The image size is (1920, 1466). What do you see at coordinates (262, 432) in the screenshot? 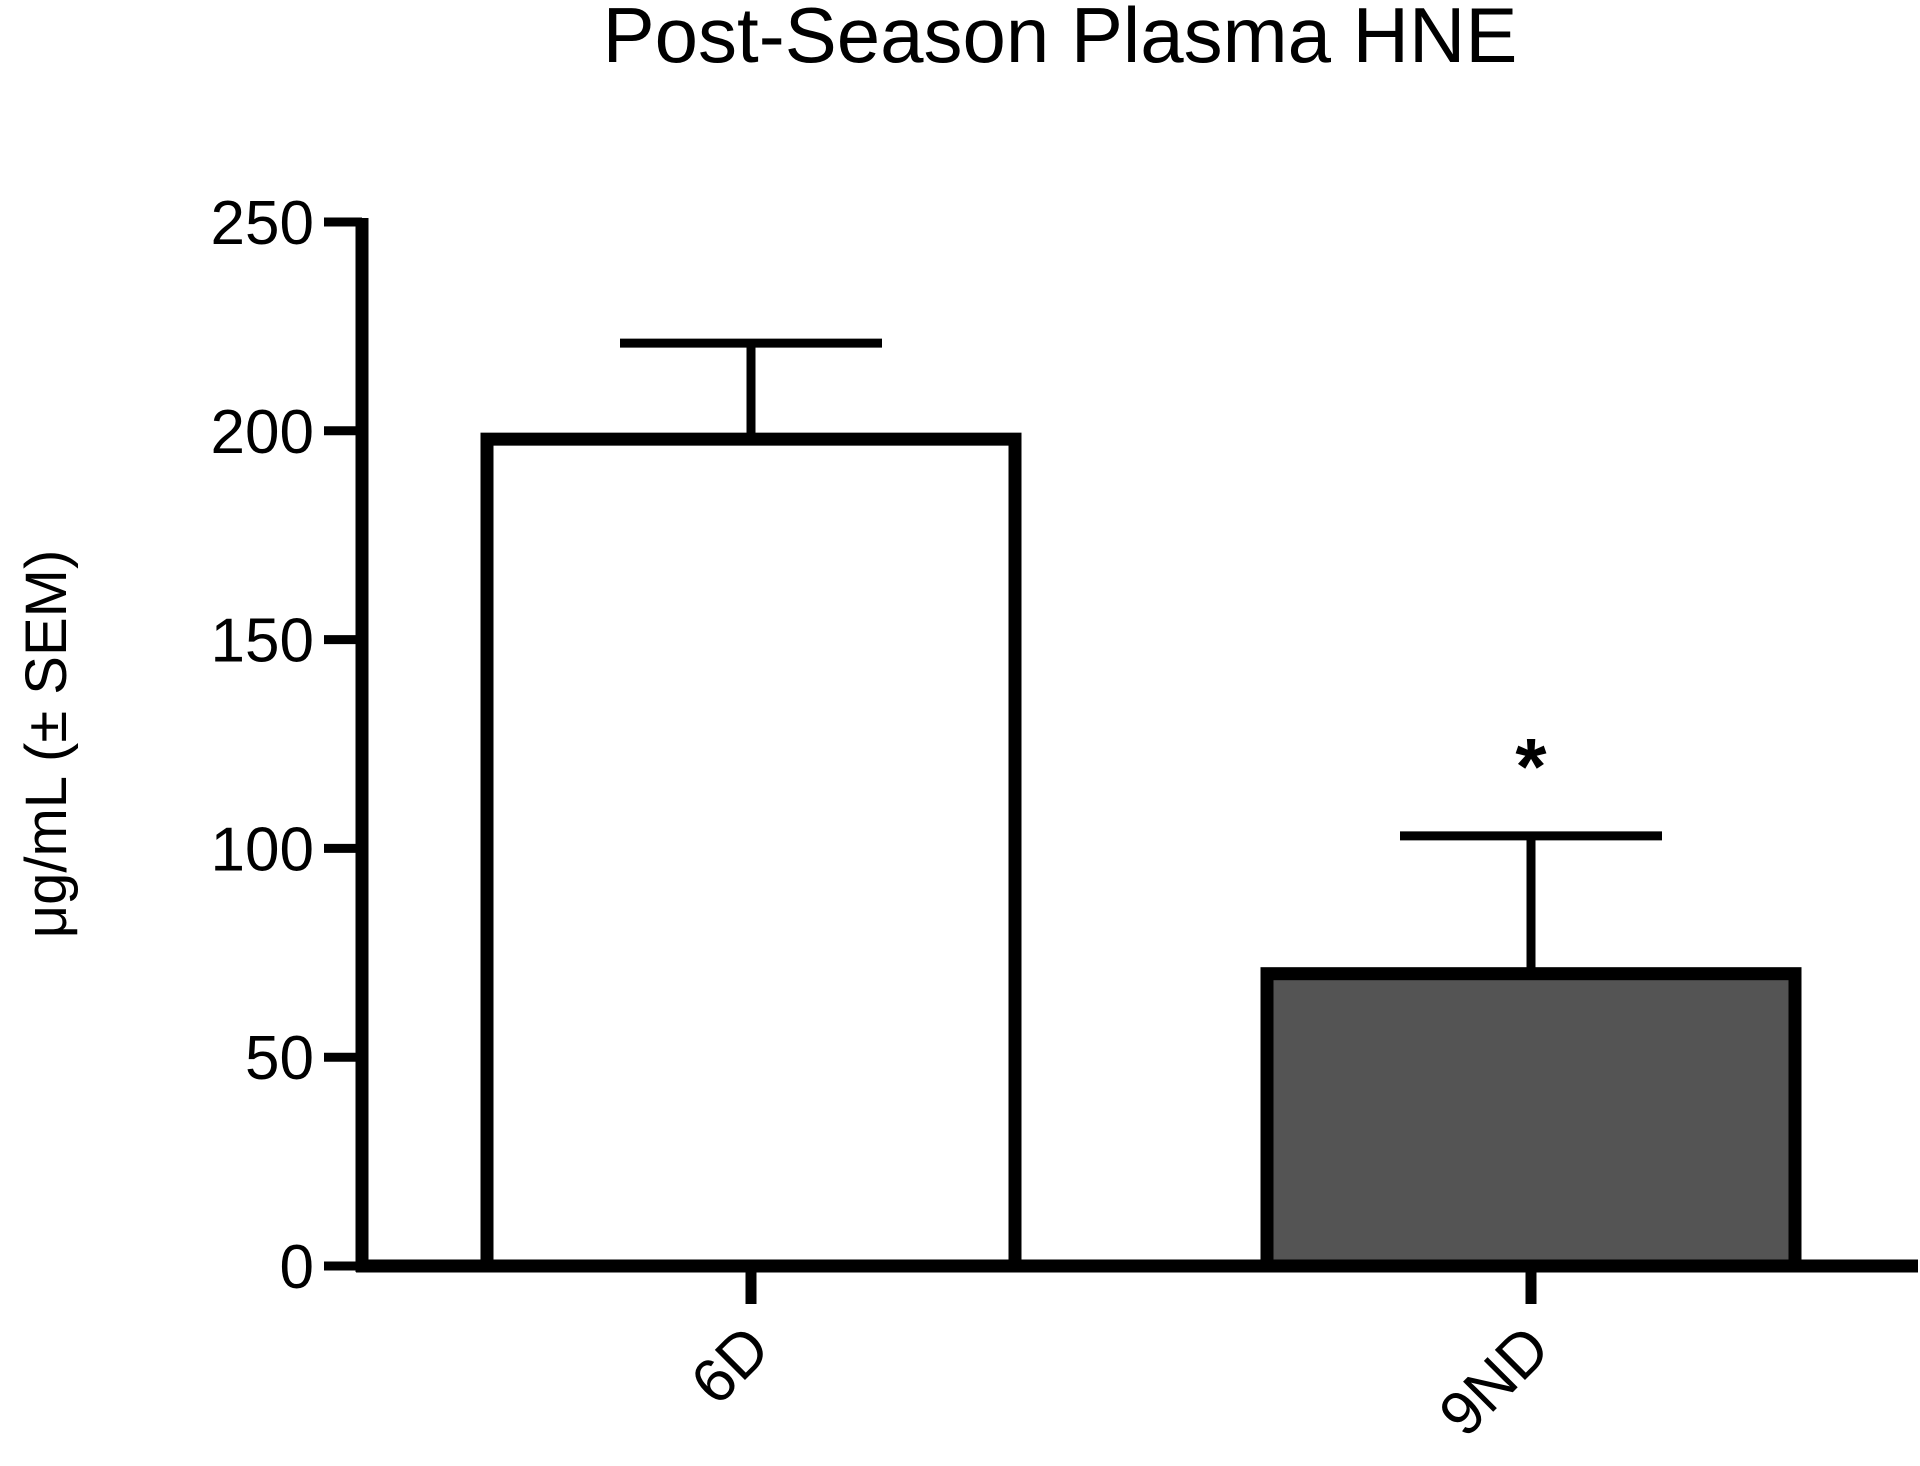
I see `y-tick-label-200: 200` at bounding box center [262, 432].